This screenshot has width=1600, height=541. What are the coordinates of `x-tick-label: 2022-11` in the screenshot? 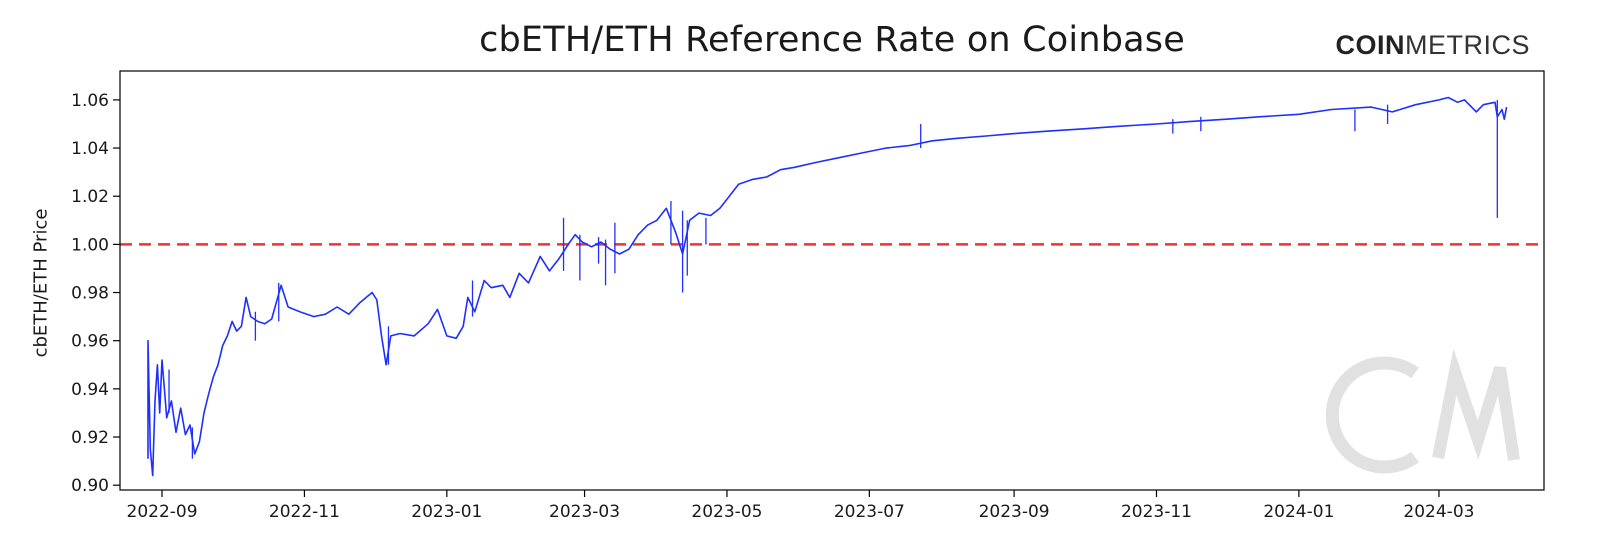 It's located at (304, 512).